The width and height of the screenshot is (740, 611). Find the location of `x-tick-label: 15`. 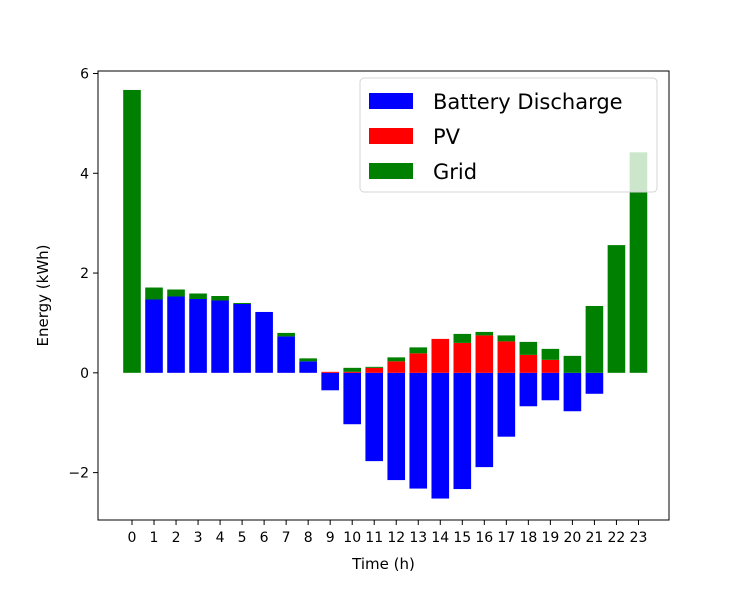

x-tick-label: 15 is located at coordinates (462, 538).